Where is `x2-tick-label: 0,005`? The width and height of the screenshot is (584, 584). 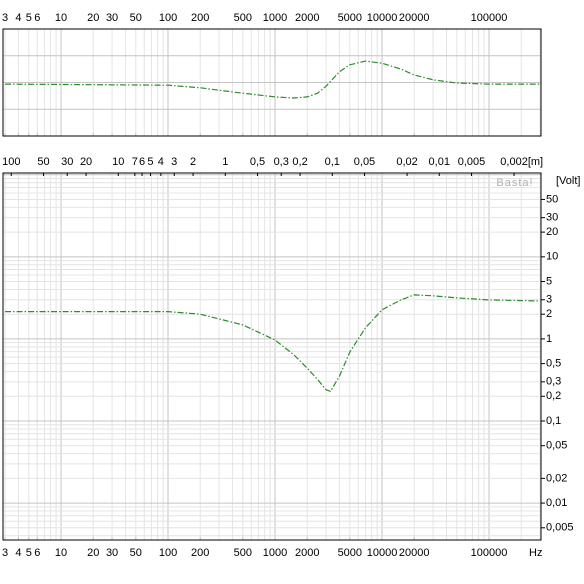 x2-tick-label: 0,005 is located at coordinates (472, 162).